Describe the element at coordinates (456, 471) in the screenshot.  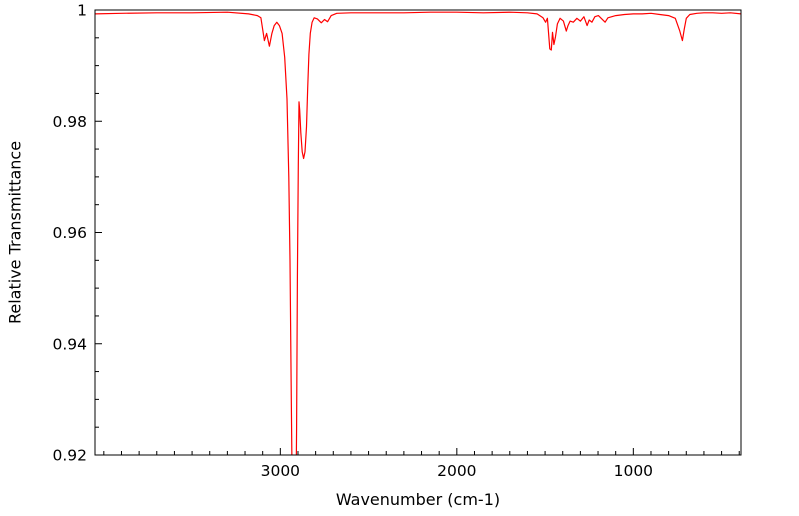
I see `x-tick-label: 2000` at that location.